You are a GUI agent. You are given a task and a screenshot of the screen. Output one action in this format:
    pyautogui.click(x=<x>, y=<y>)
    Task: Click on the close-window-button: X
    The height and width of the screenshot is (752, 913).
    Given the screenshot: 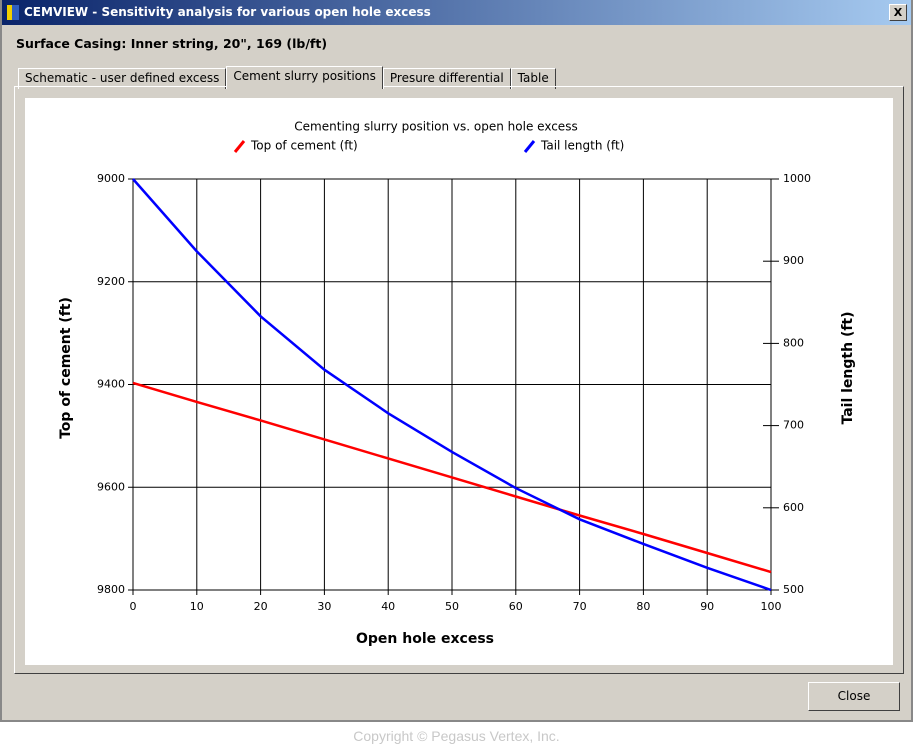 What is the action you would take?
    pyautogui.click(x=898, y=12)
    